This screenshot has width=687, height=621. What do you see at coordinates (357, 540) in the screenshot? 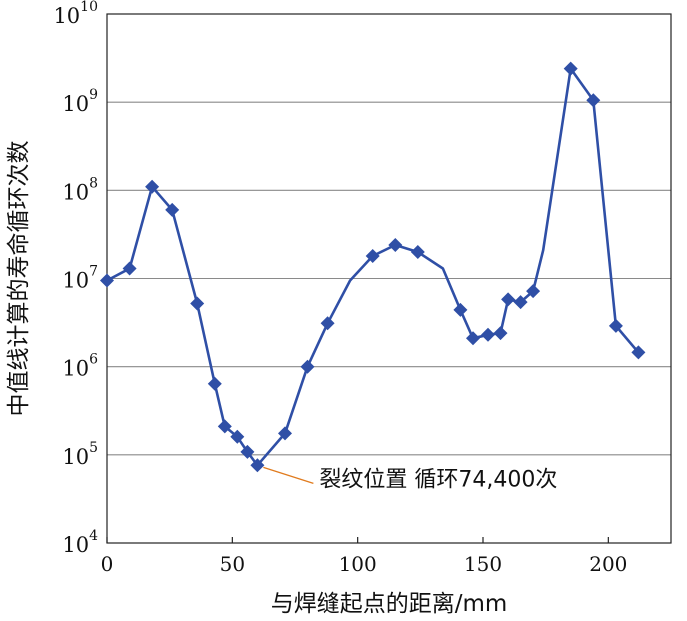
I see `x-ticks` at bounding box center [357, 540].